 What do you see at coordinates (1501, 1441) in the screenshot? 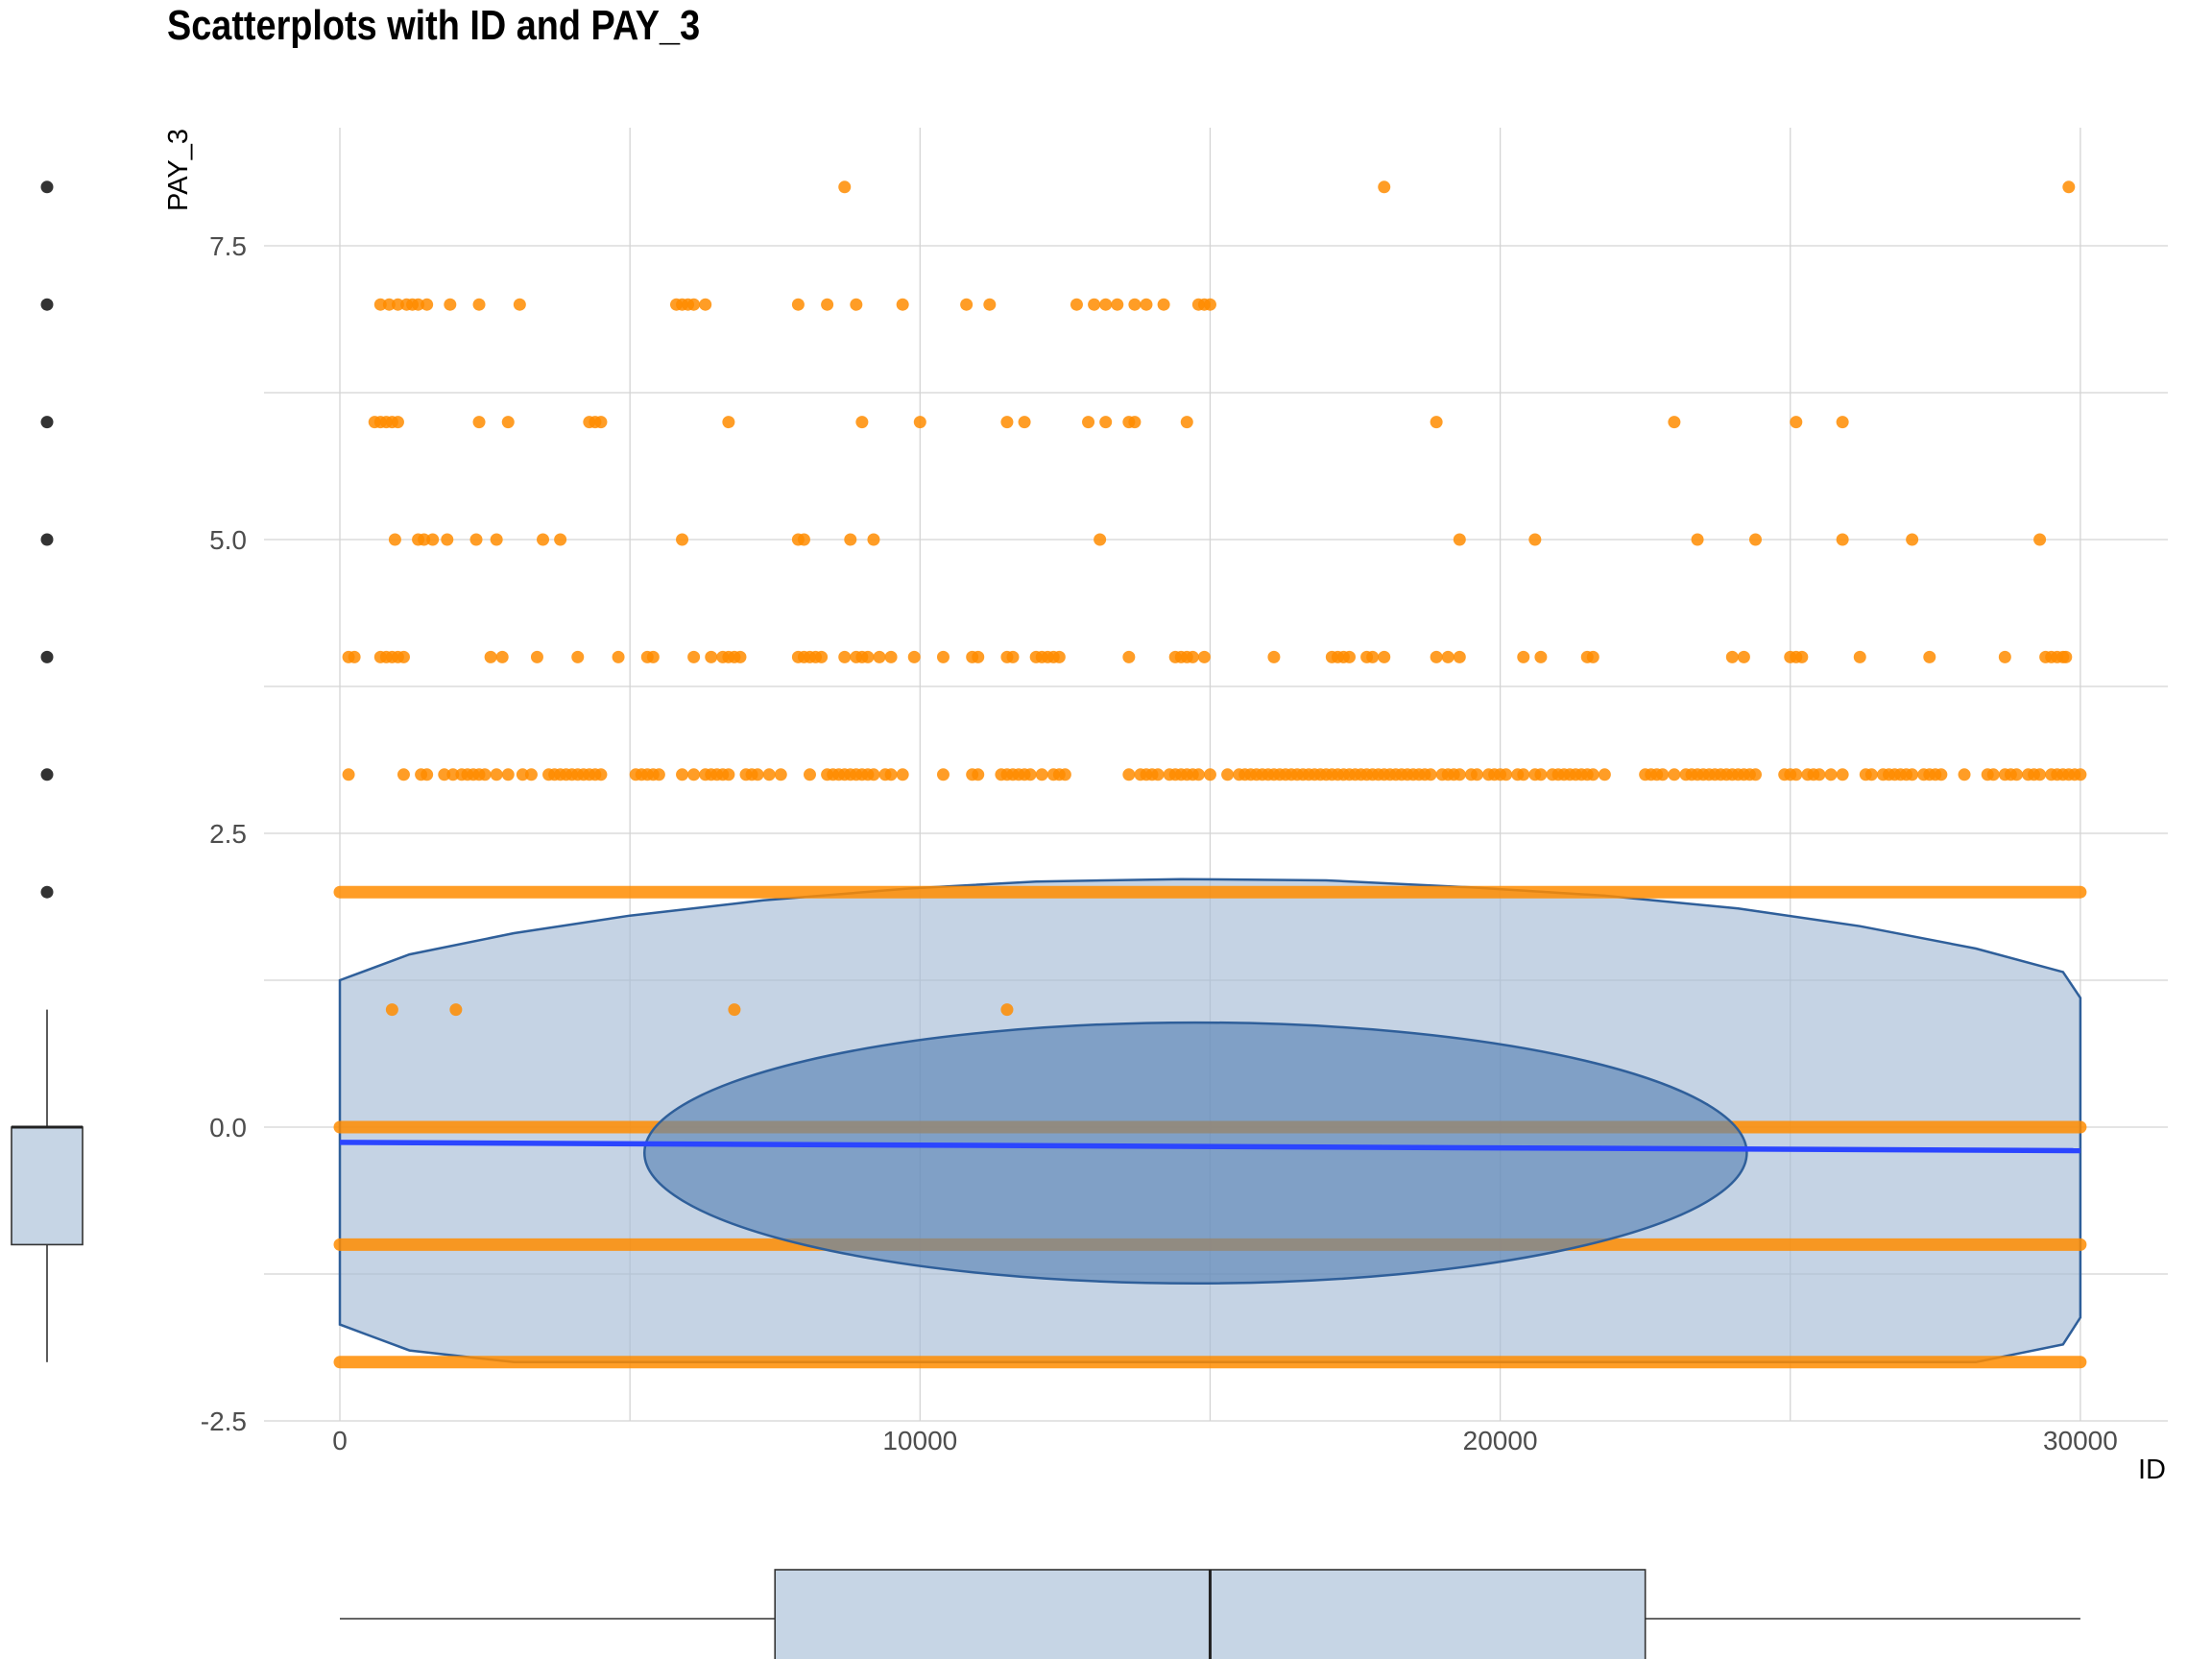
I see `x-tick-label: 20000` at bounding box center [1501, 1441].